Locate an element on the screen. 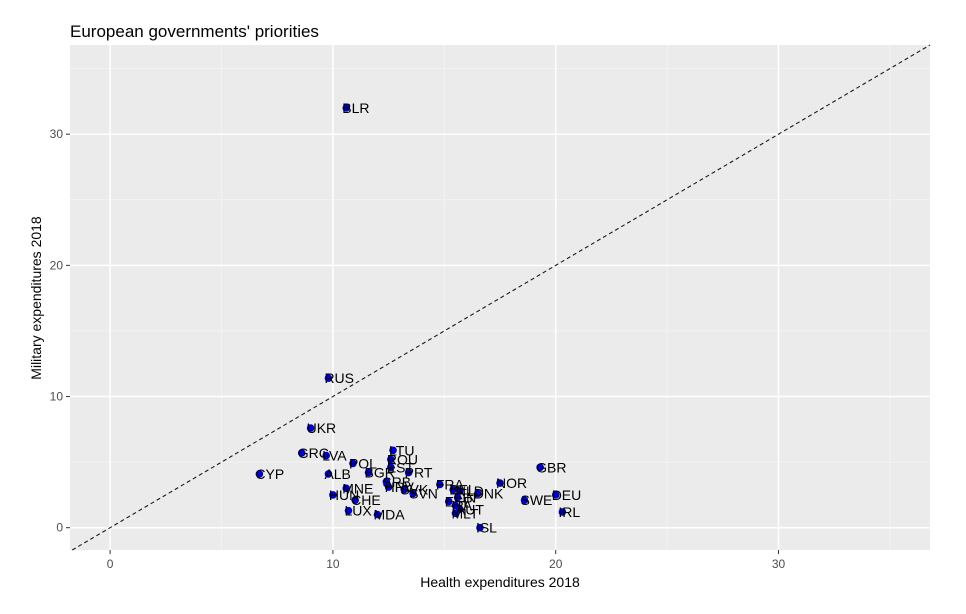 The image size is (966, 614). y-tick-label: 0 is located at coordinates (59, 528).